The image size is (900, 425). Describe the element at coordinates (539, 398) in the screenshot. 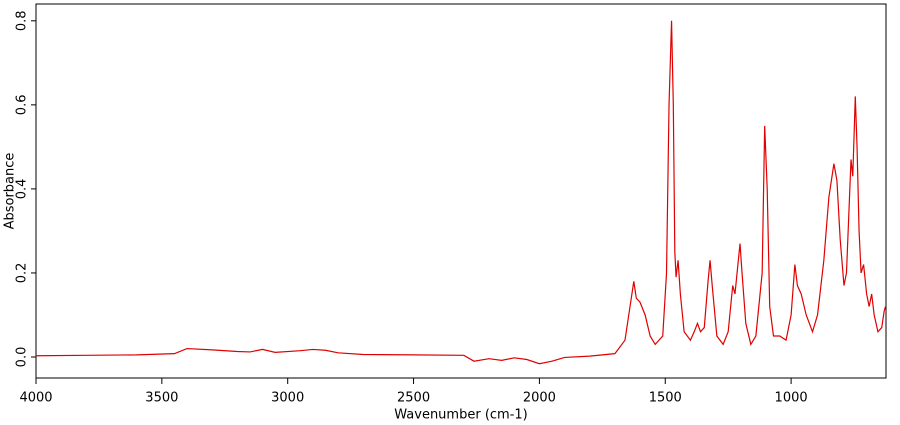

I see `x-tick-label: 2000` at that location.